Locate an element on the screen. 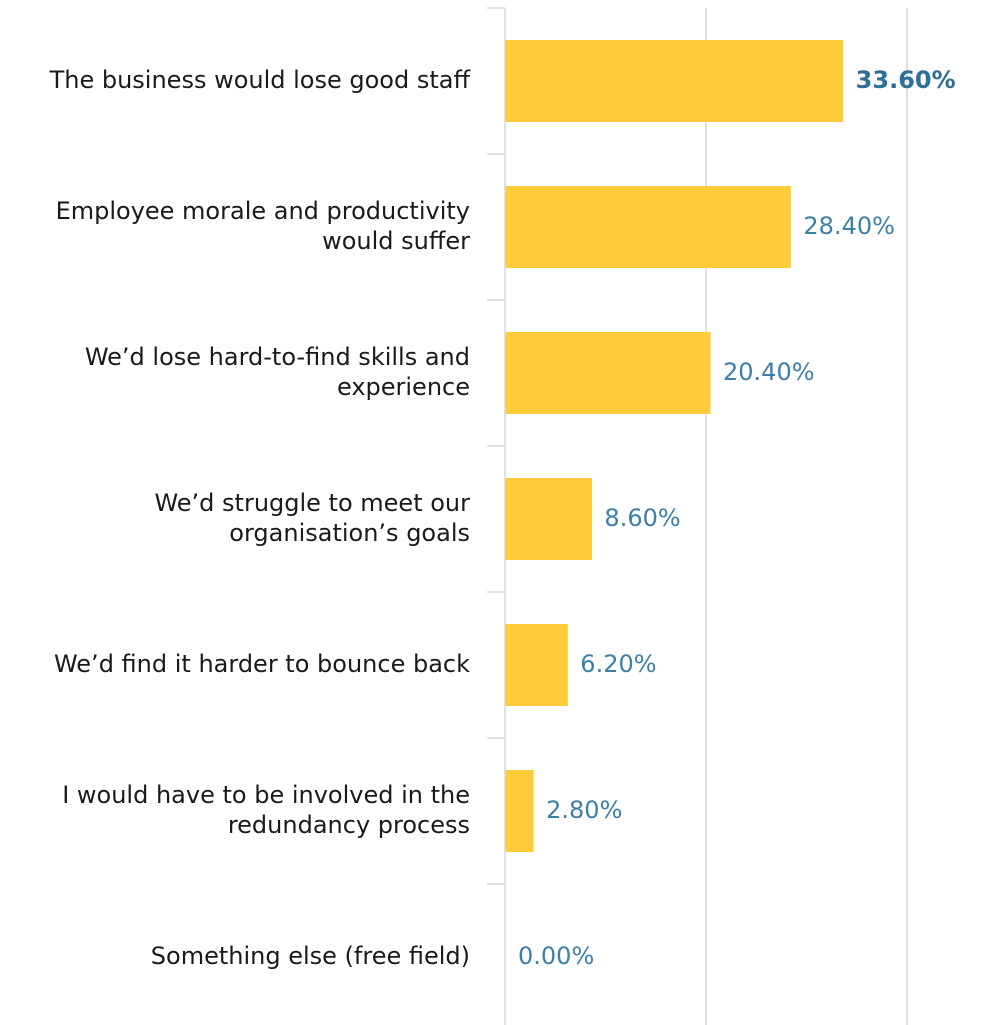 Image resolution: width=981 pixels, height=1025 pixels. category-label-line: experience is located at coordinates (403, 387).